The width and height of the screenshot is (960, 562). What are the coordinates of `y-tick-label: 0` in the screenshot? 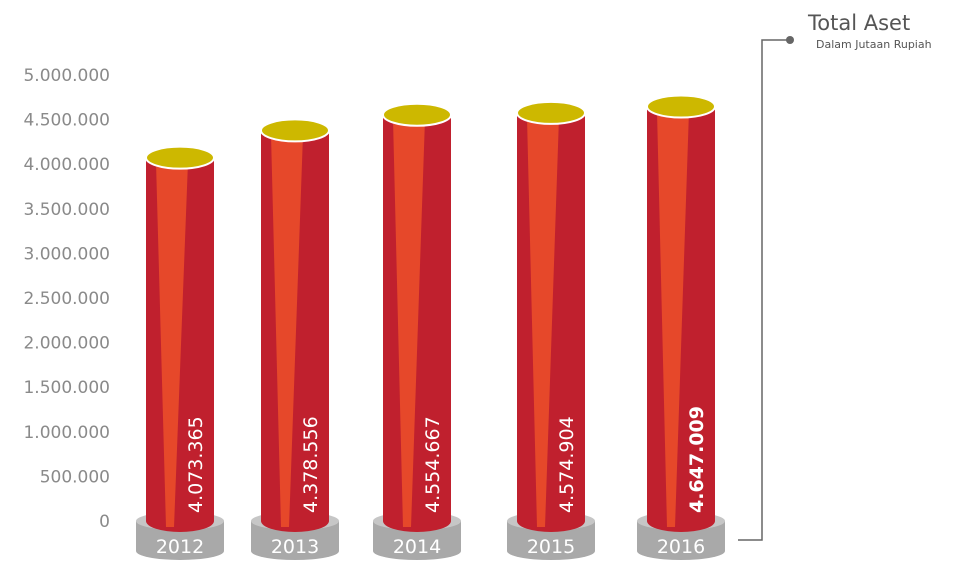 It's located at (104, 522).